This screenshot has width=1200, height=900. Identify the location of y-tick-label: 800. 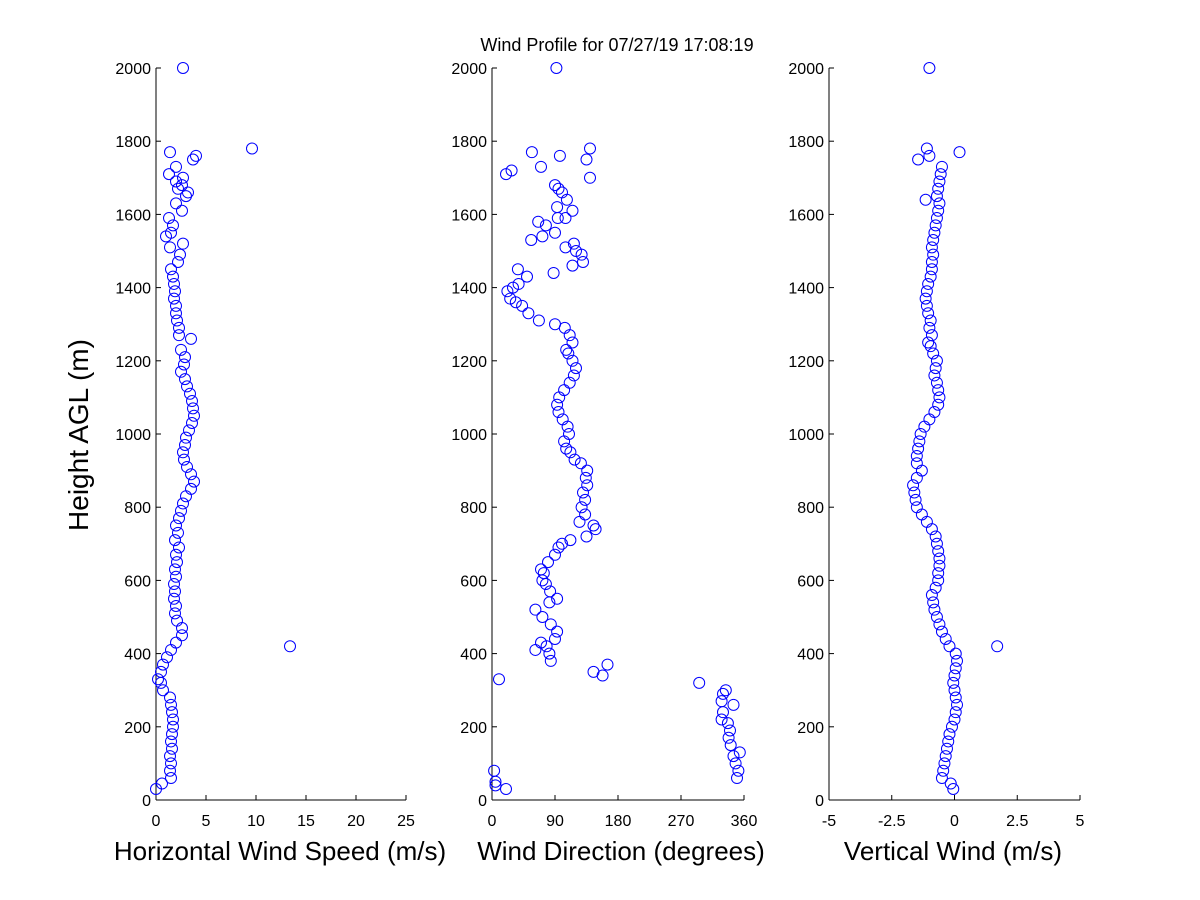
(137, 508).